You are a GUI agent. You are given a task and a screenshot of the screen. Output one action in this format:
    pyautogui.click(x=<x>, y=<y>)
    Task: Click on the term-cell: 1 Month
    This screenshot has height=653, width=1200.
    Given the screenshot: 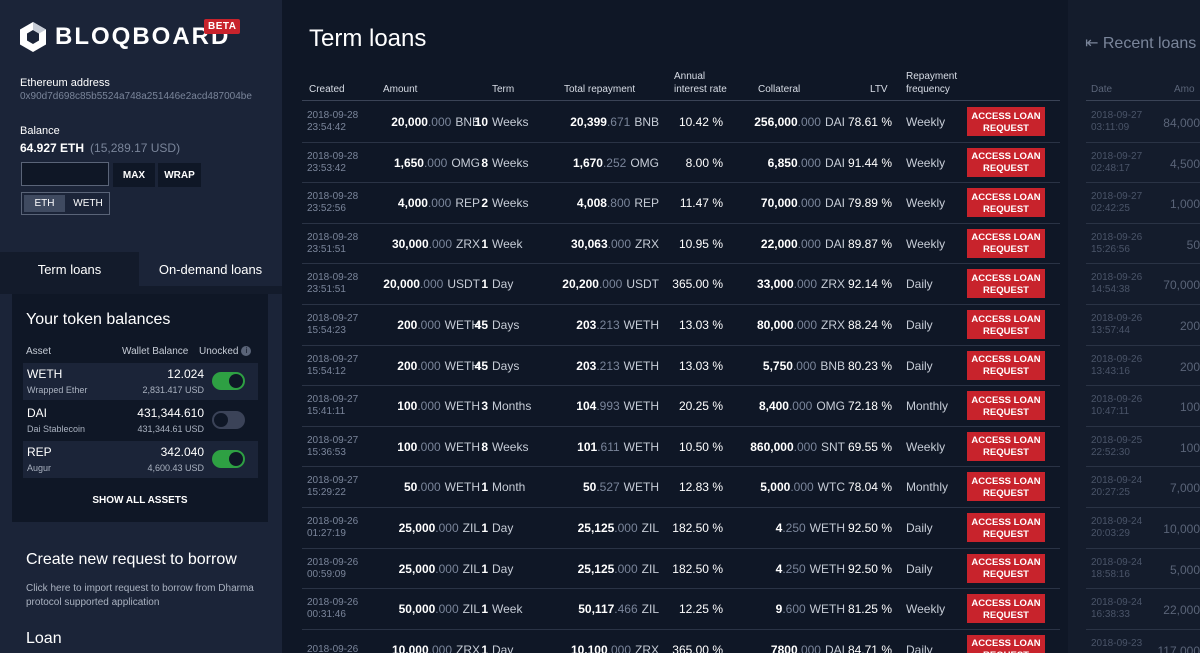 What is the action you would take?
    pyautogui.click(x=502, y=487)
    